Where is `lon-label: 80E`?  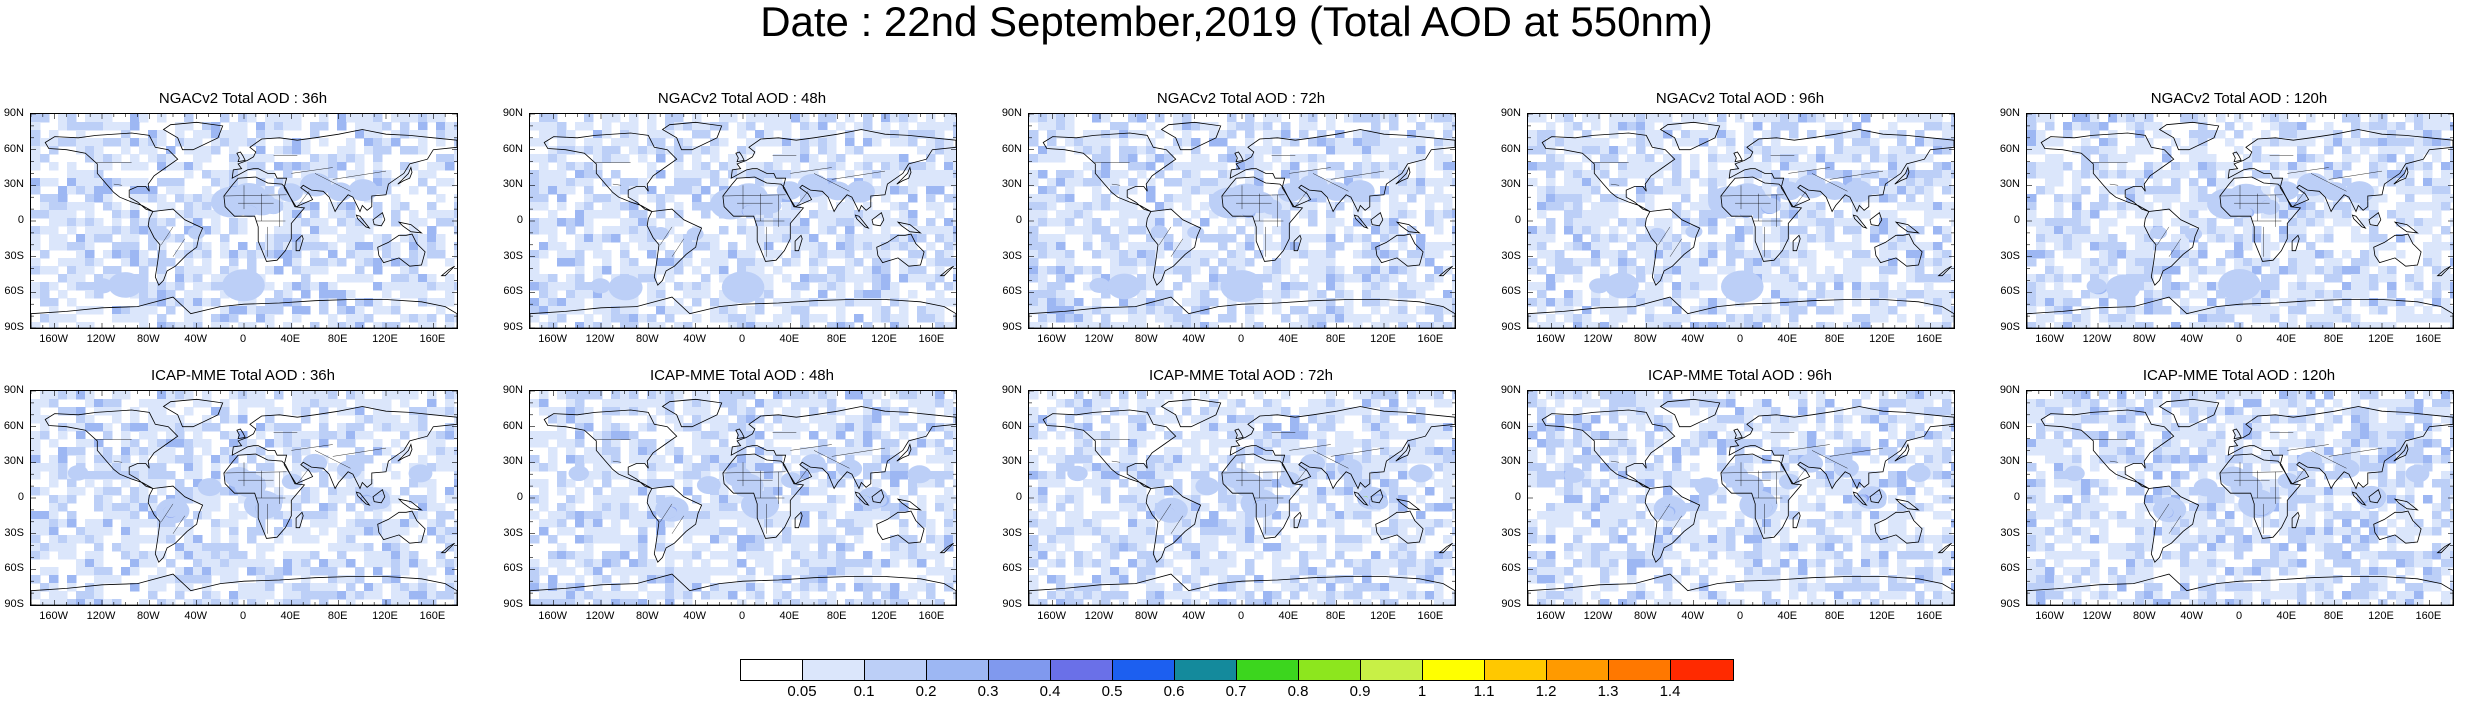 lon-label: 80E is located at coordinates (836, 339).